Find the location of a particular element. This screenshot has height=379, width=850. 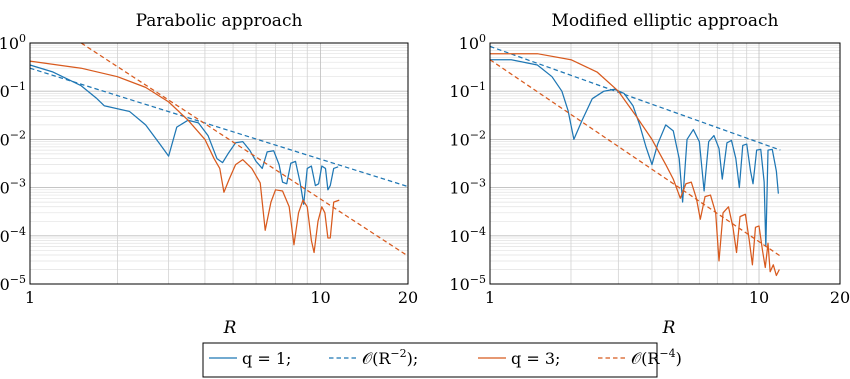

legend-box is located at coordinates (430, 360).